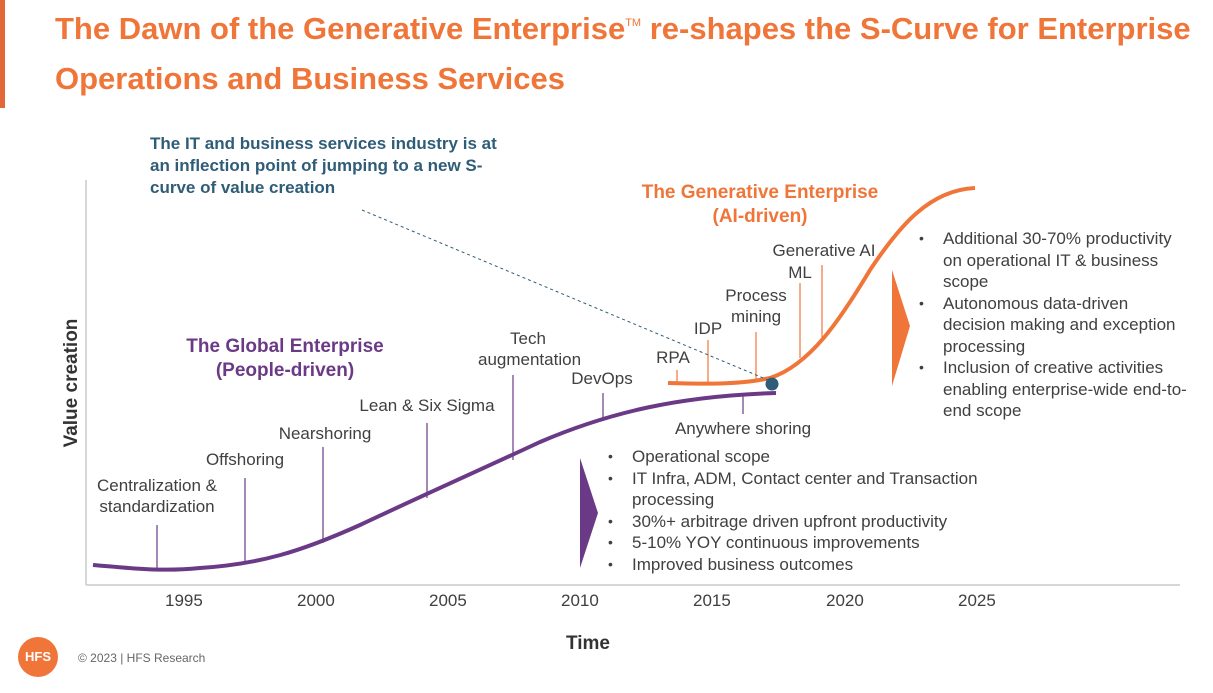 This screenshot has width=1213, height=693. What do you see at coordinates (712, 600) in the screenshot?
I see `year-tick: 2015` at bounding box center [712, 600].